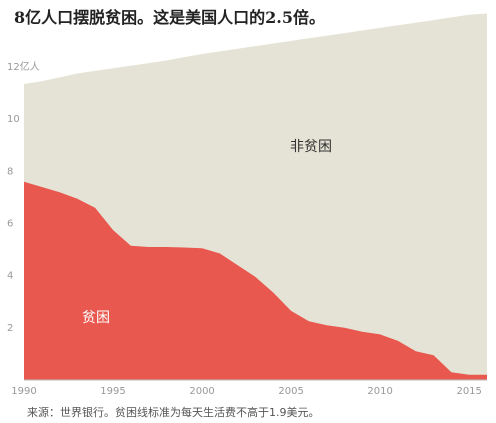 The height and width of the screenshot is (423, 496). Describe the element at coordinates (10, 276) in the screenshot. I see `y-tick-label: 4` at that location.